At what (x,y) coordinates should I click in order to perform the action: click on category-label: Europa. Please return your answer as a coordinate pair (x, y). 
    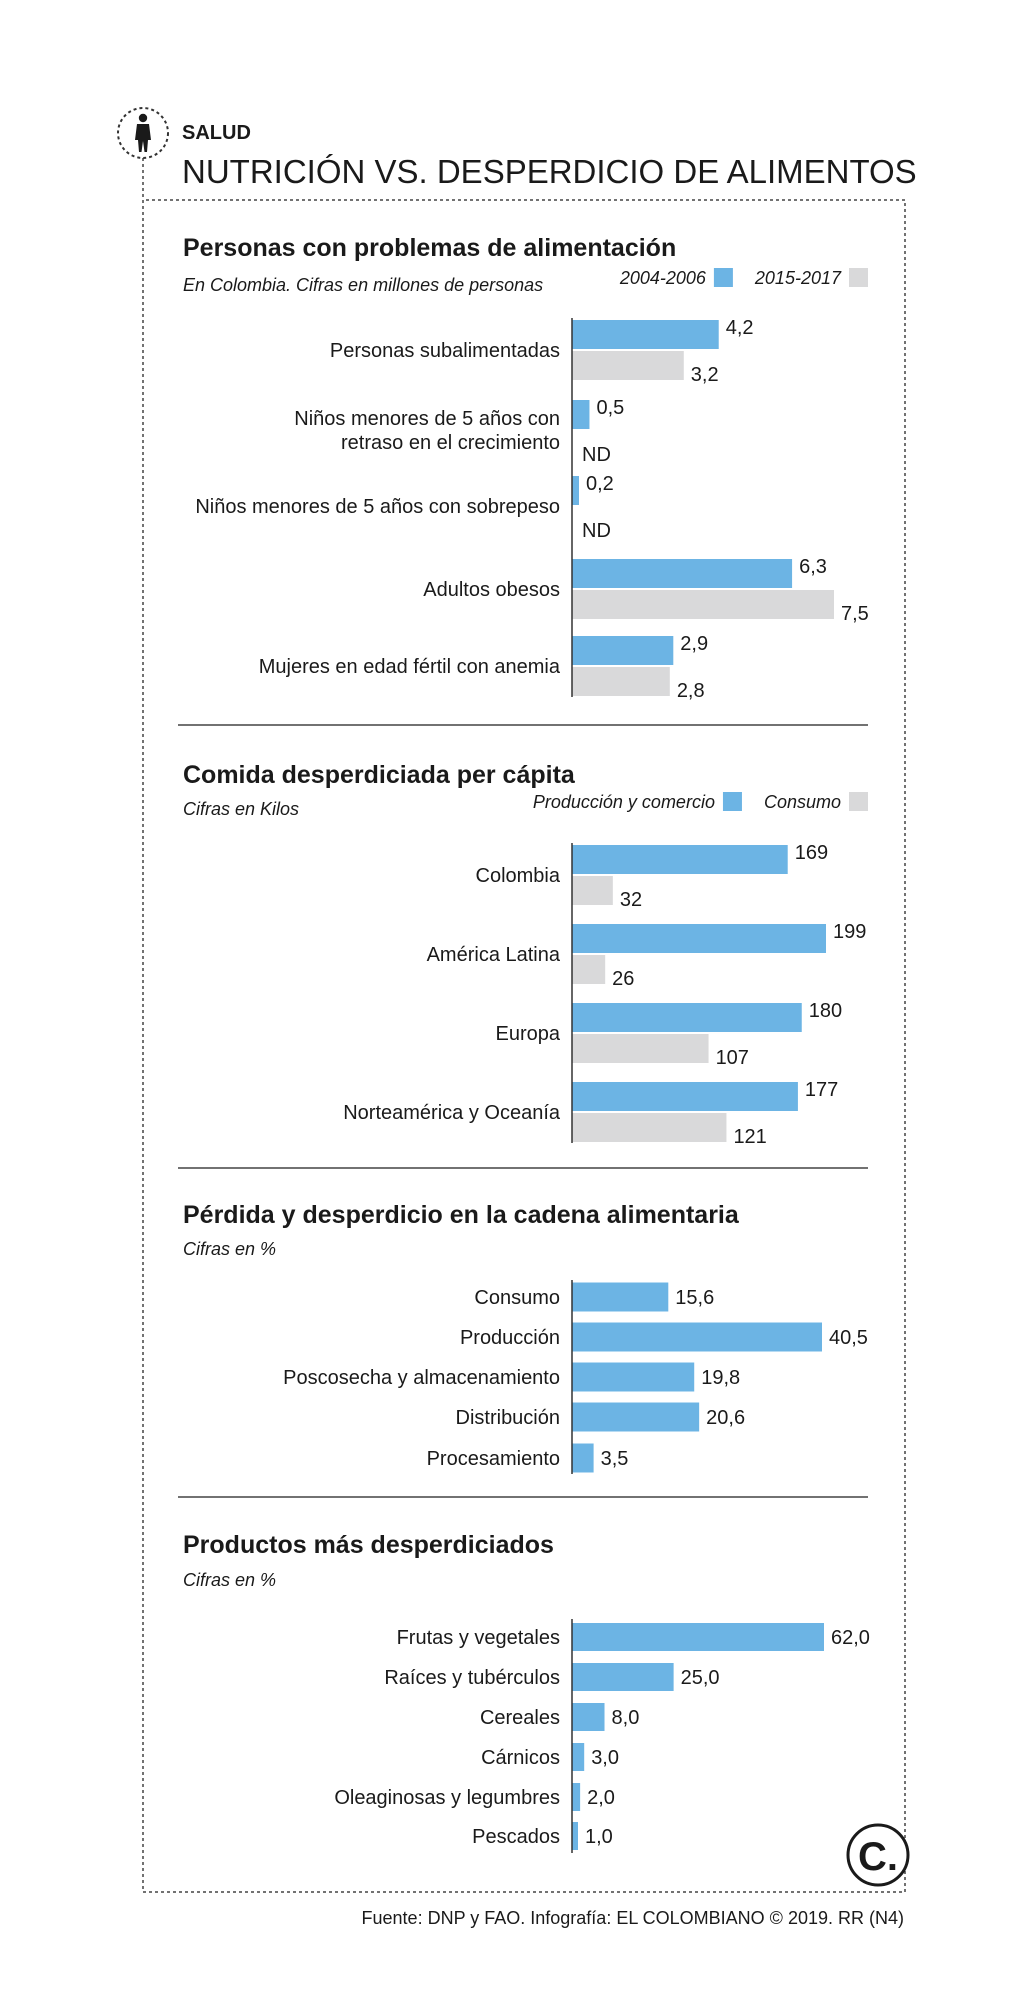
    Looking at the image, I should click on (528, 1034).